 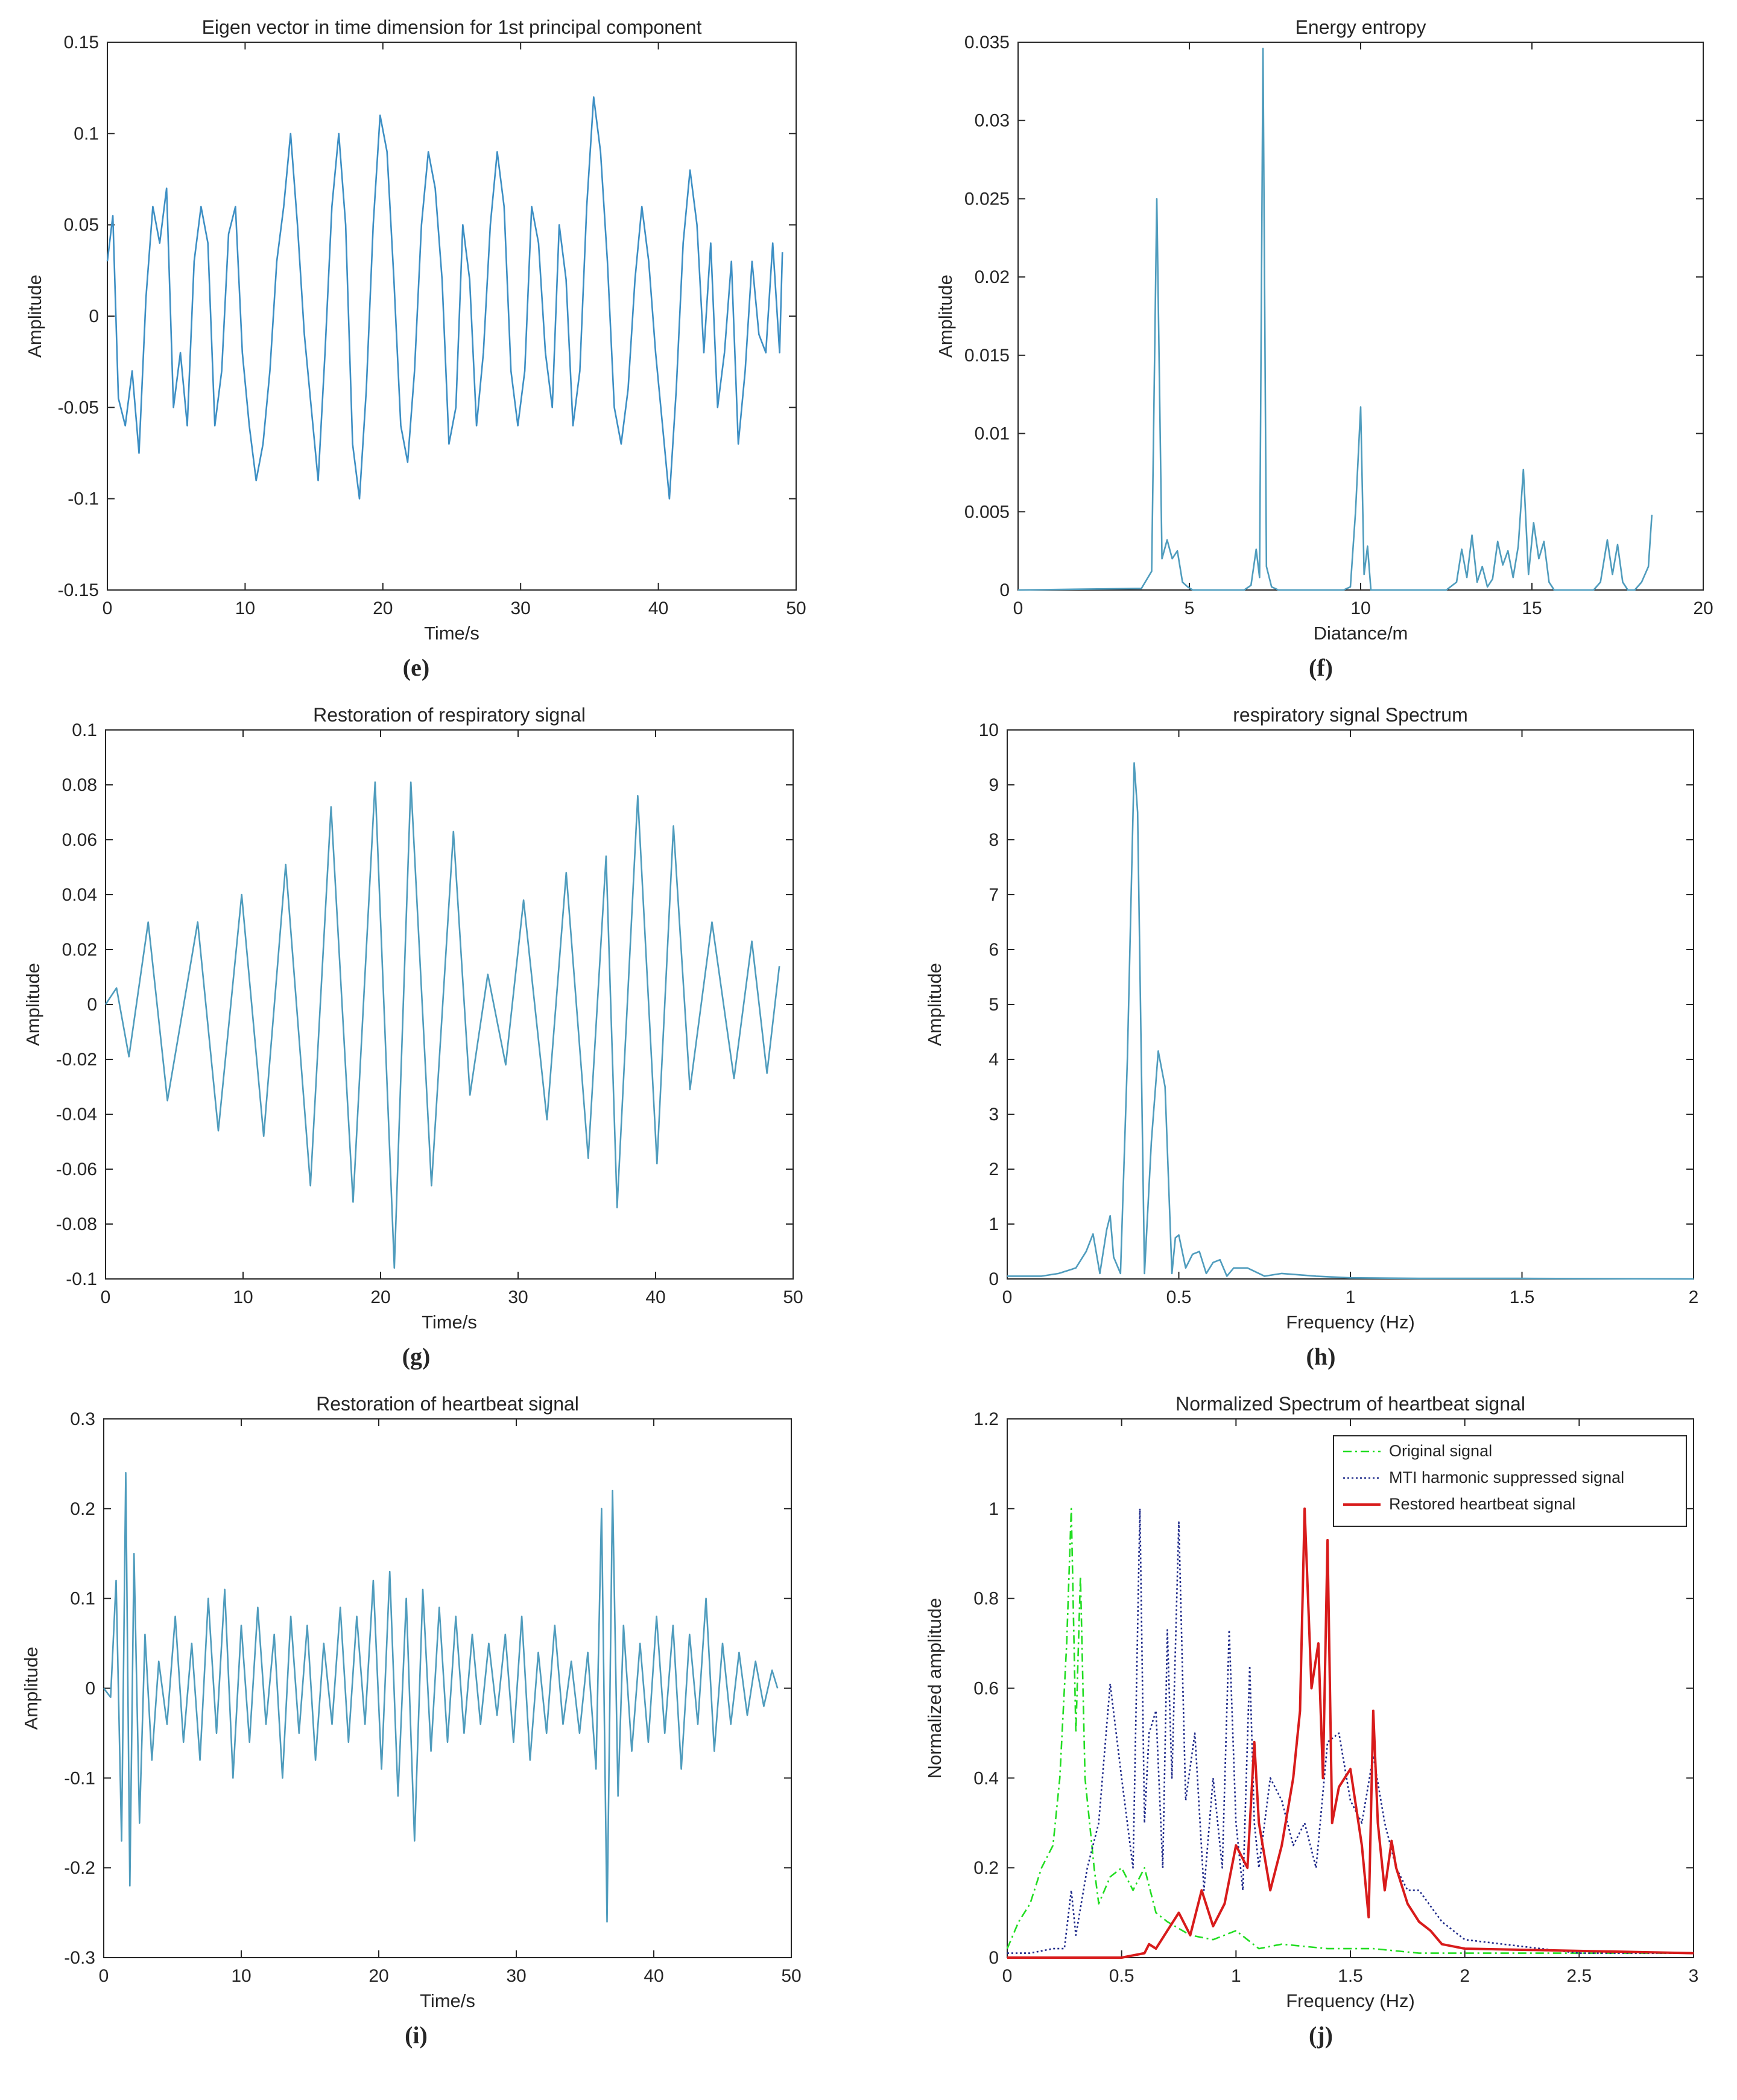 I want to click on y-tick-label: 0.04, so click(x=79, y=895).